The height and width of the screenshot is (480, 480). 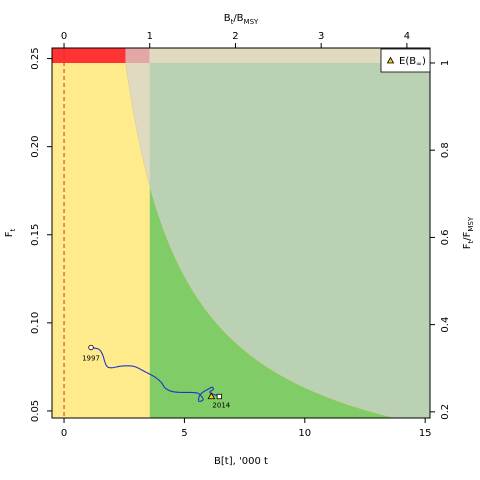 I want to click on right-tick-label: 1, so click(x=445, y=63).